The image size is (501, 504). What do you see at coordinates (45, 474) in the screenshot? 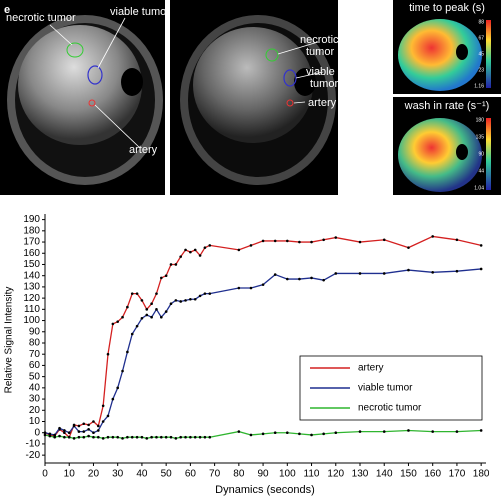
I see `x-tick-label: 0` at bounding box center [45, 474].